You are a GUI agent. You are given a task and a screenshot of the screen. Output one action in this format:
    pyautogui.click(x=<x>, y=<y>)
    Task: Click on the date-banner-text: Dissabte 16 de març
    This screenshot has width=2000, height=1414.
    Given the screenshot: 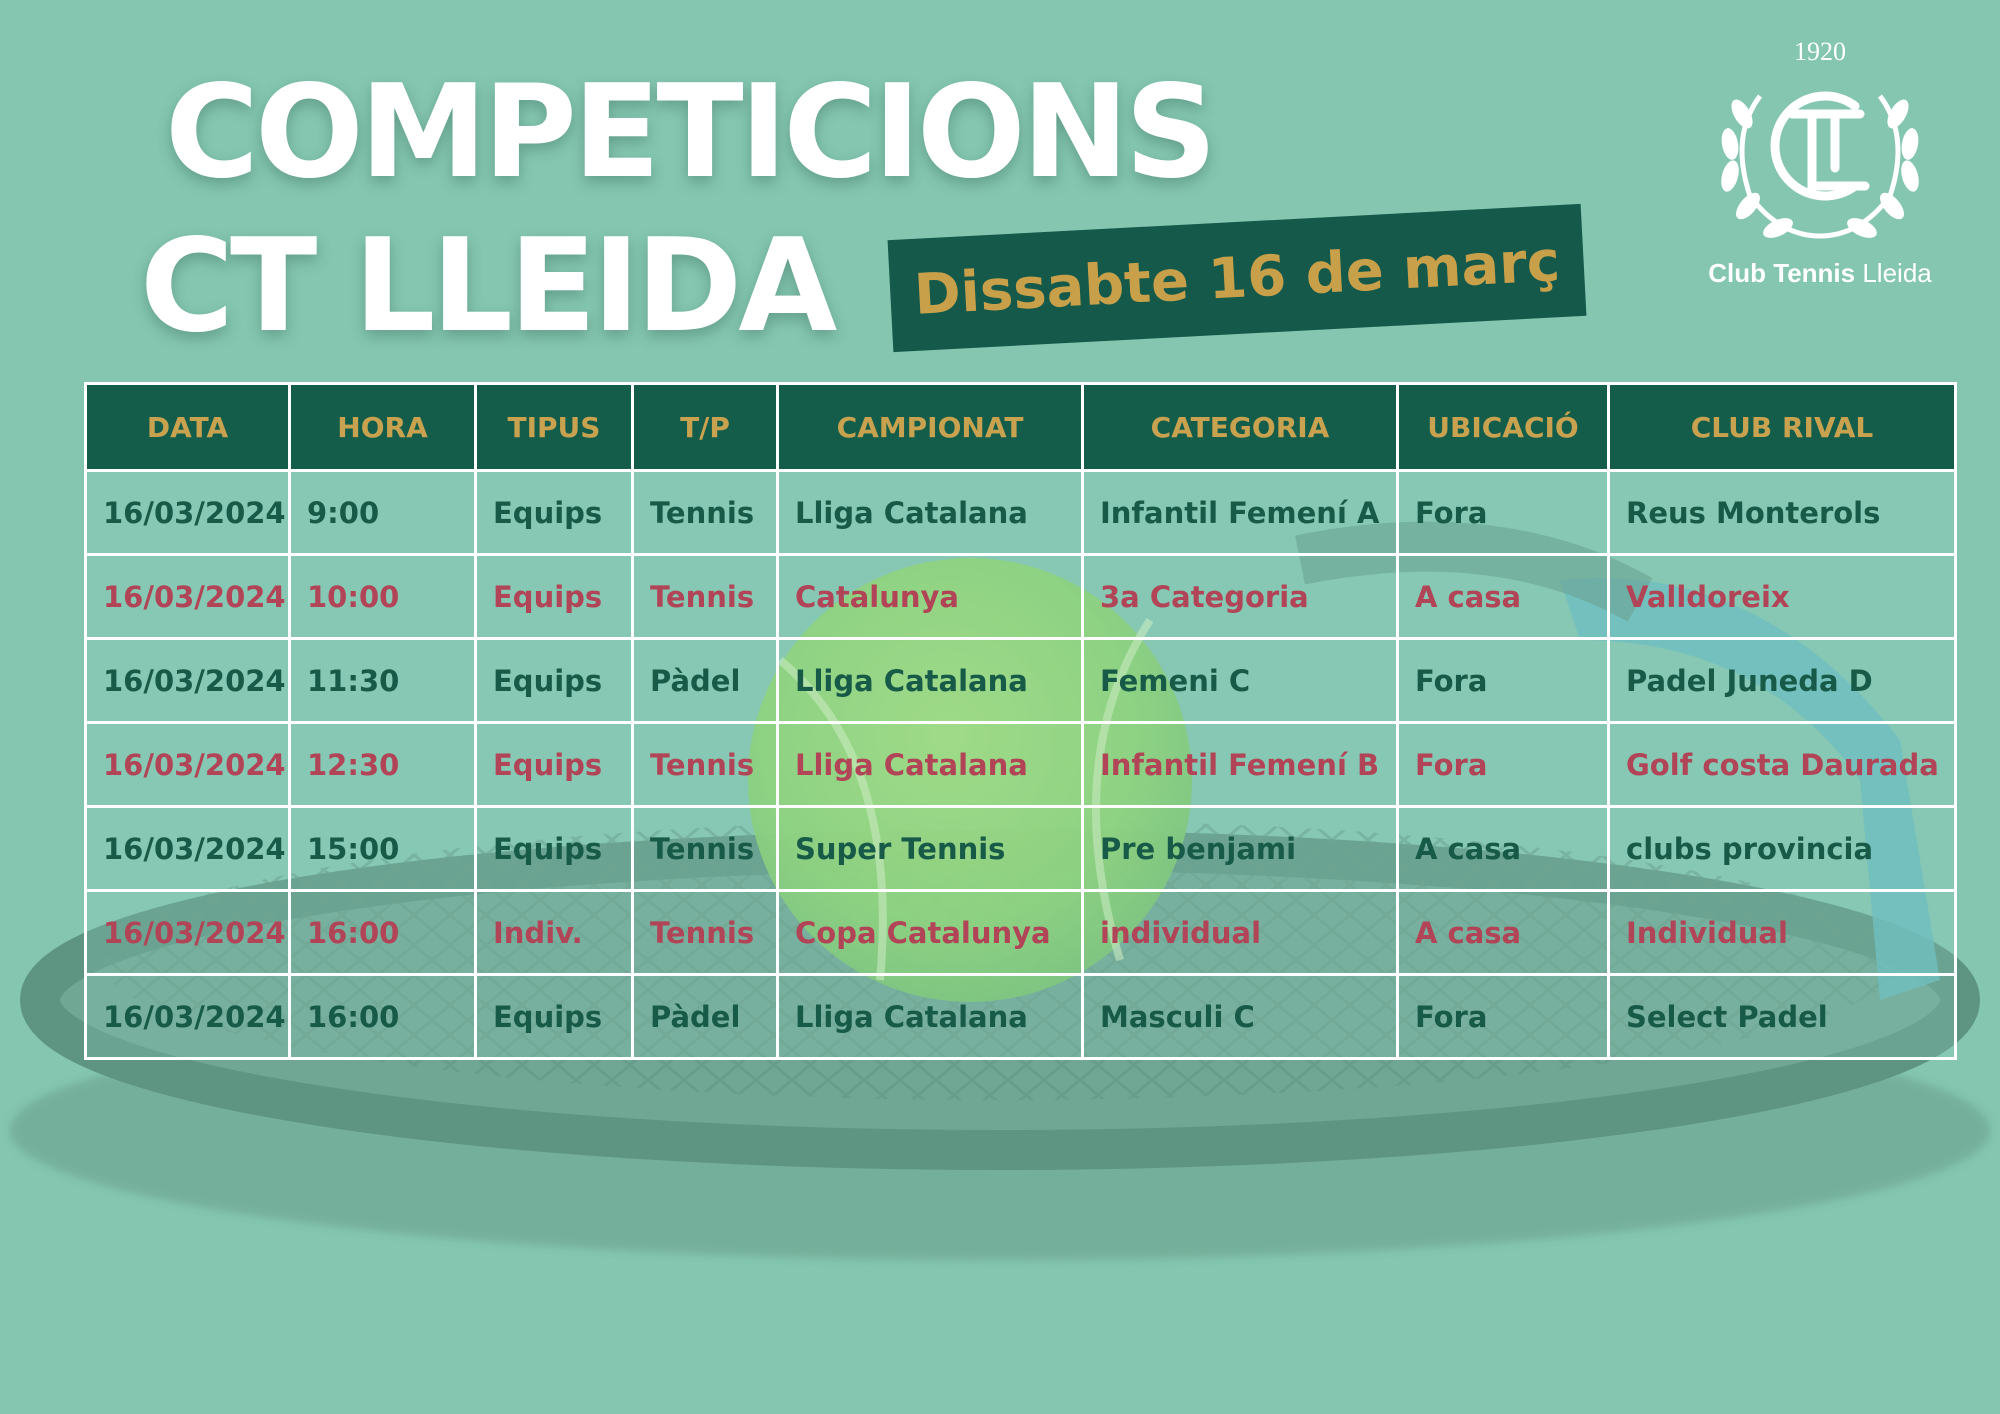 What is the action you would take?
    pyautogui.click(x=1237, y=278)
    